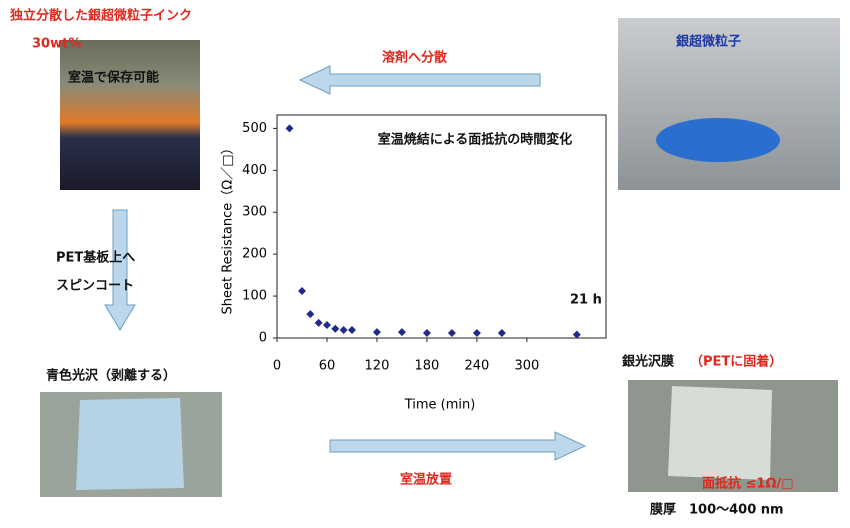 The image size is (850, 528). What do you see at coordinates (56, 44) in the screenshot?
I see `ink-conc: 30wt%` at bounding box center [56, 44].